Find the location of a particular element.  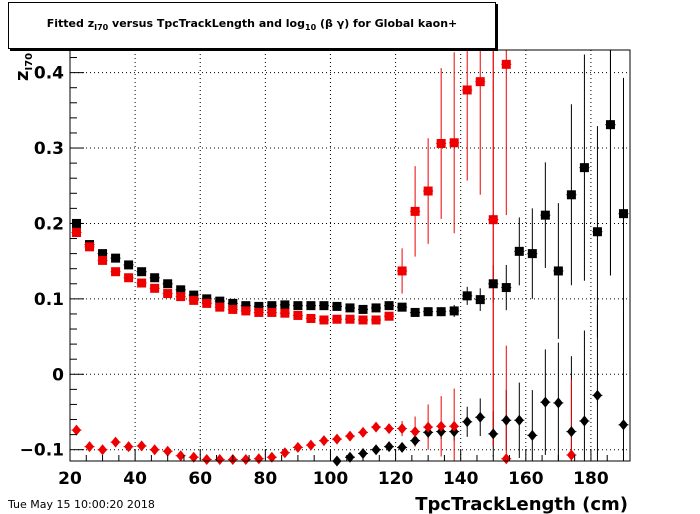

y-axis-title: zI70 is located at coordinates (23, 67).